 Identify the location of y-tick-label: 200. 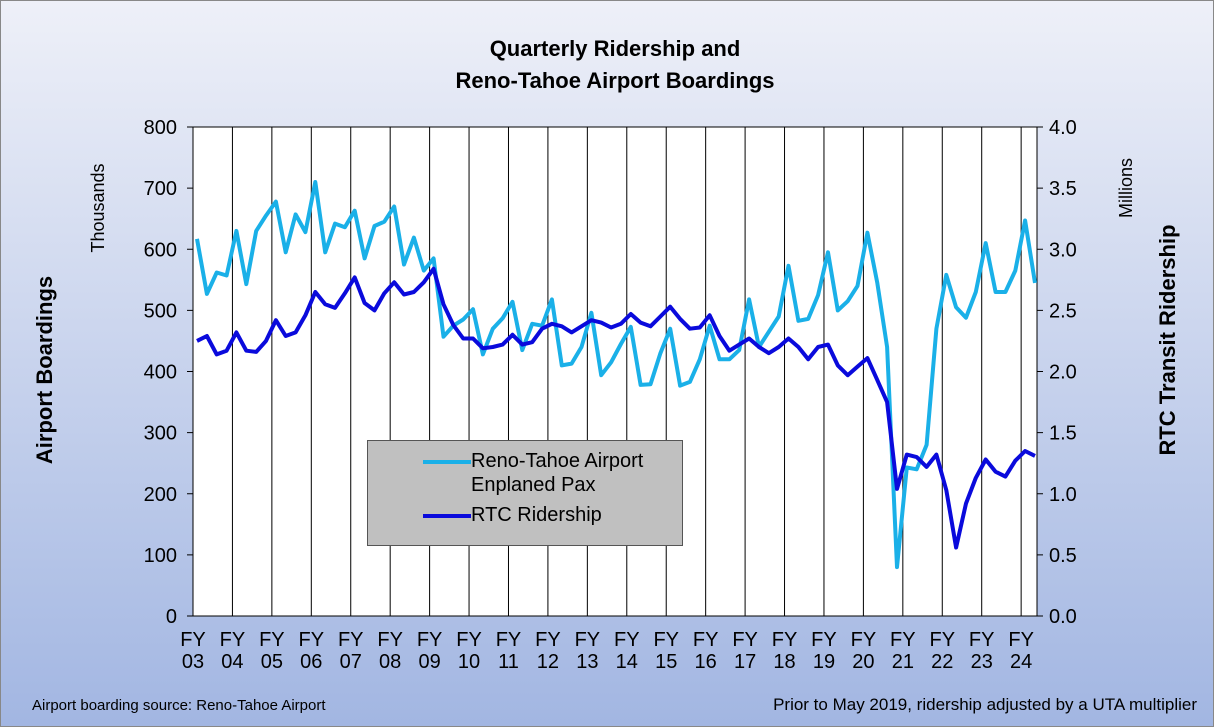
(160, 495).